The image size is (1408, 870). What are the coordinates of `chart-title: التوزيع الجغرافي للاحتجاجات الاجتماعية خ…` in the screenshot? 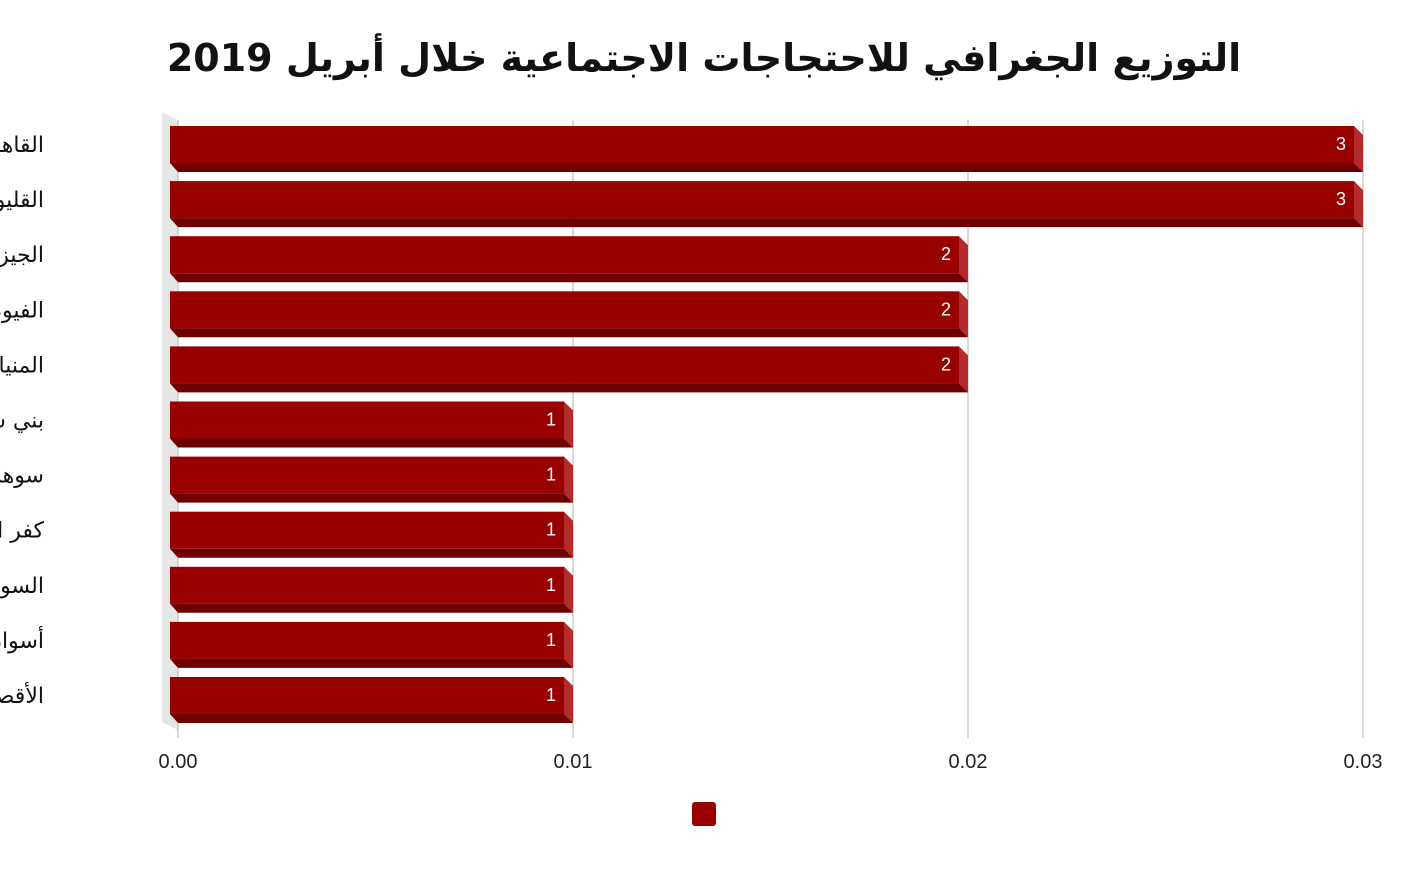 It's located at (704, 58).